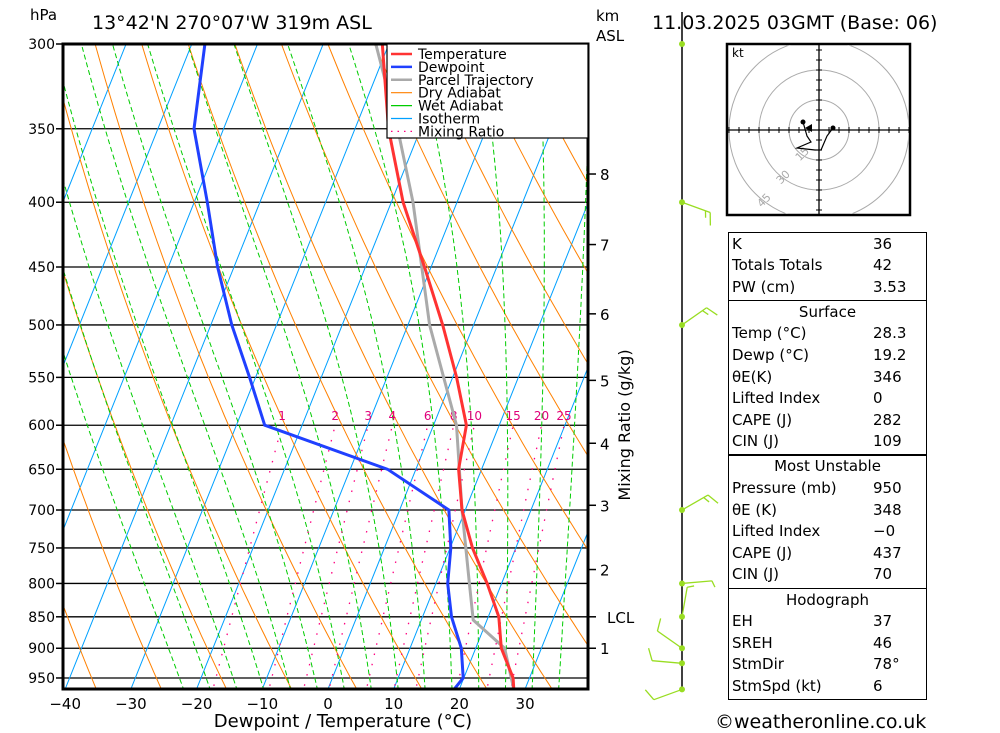 The height and width of the screenshot is (733, 1000). What do you see at coordinates (41, 130) in the screenshot?
I see `pressure-tick-label: 350` at bounding box center [41, 130].